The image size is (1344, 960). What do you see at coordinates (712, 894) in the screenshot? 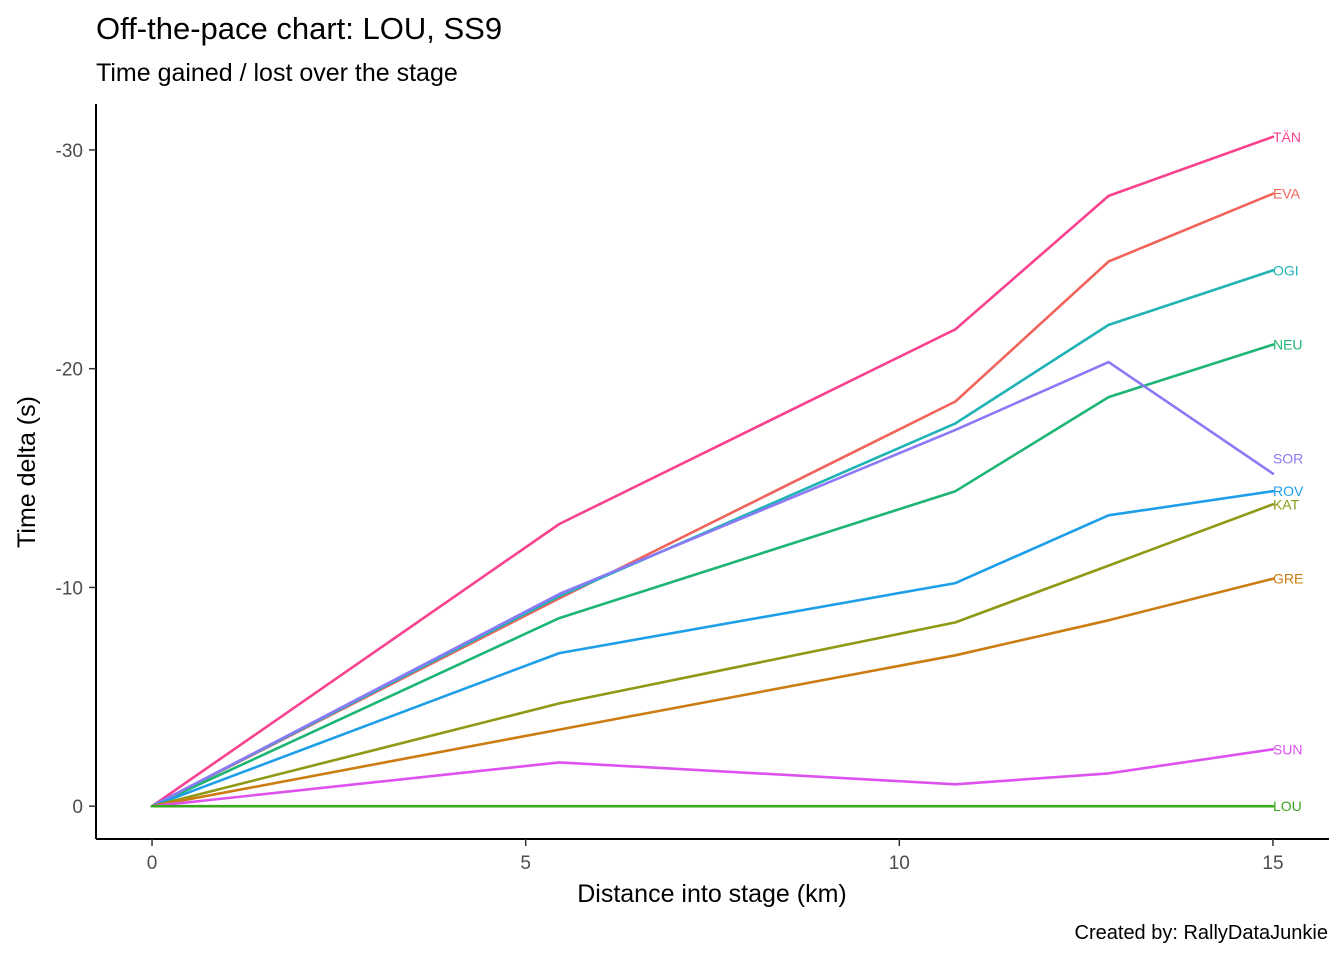
I see `x-axis-title: Distance into stage (km)` at bounding box center [712, 894].